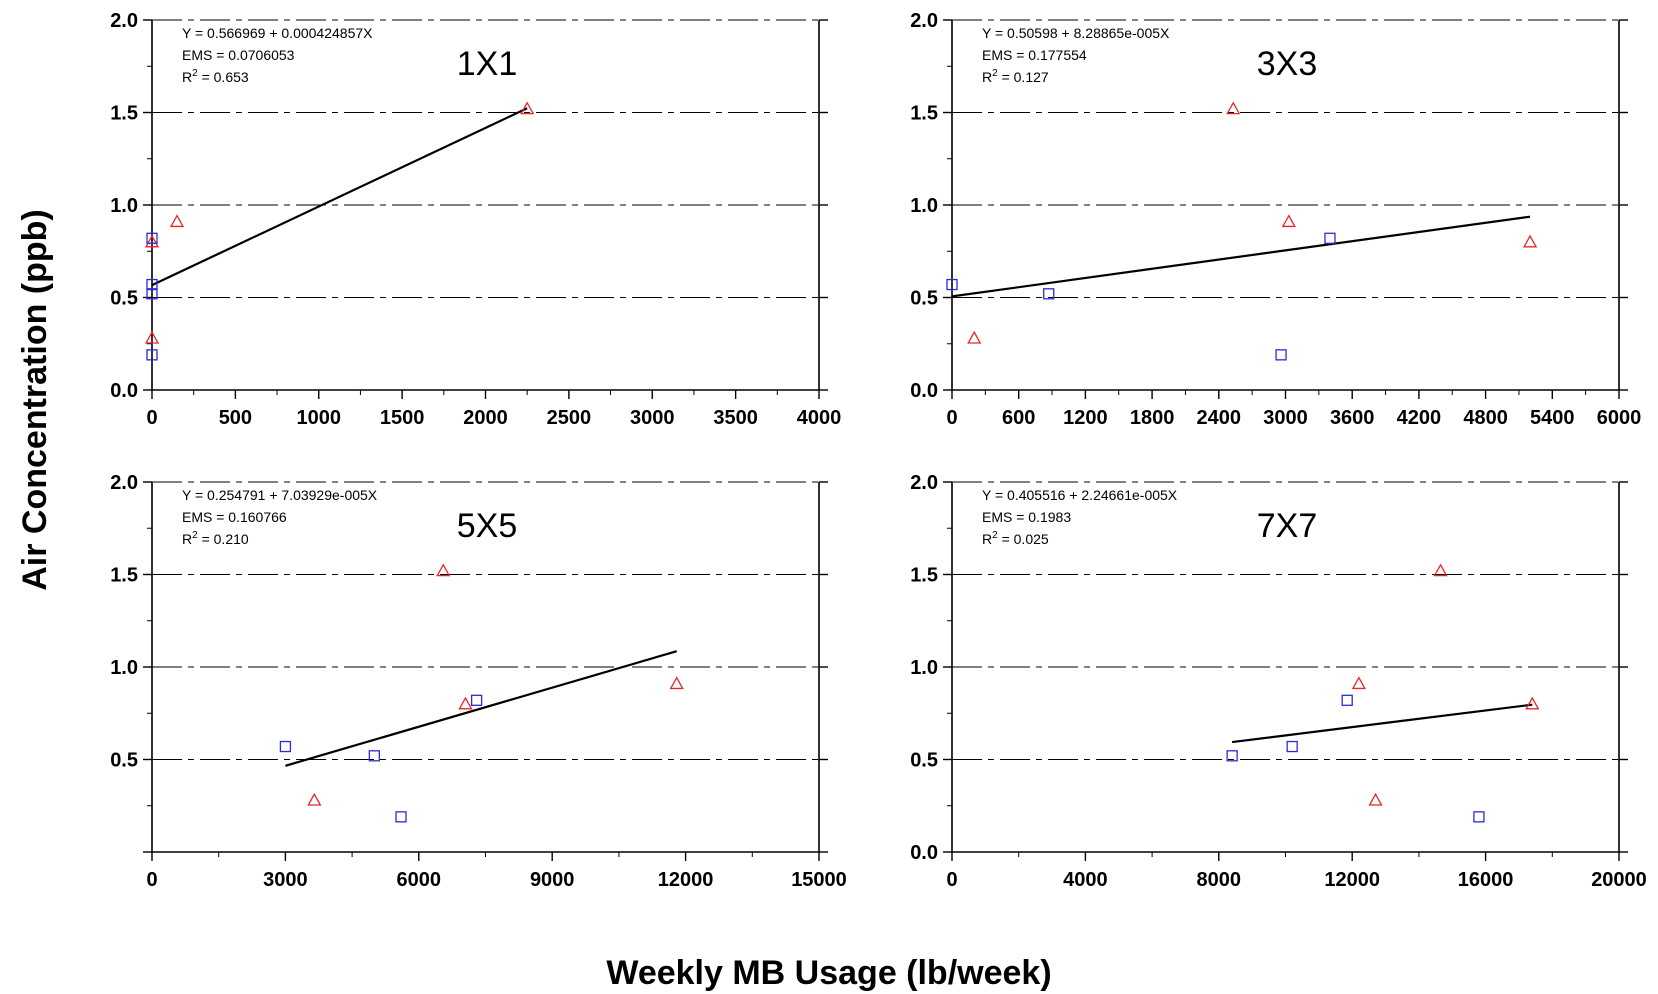 Image resolution: width=1658 pixels, height=994 pixels. What do you see at coordinates (735, 418) in the screenshot?
I see `x-tick-label: 3500` at bounding box center [735, 418].